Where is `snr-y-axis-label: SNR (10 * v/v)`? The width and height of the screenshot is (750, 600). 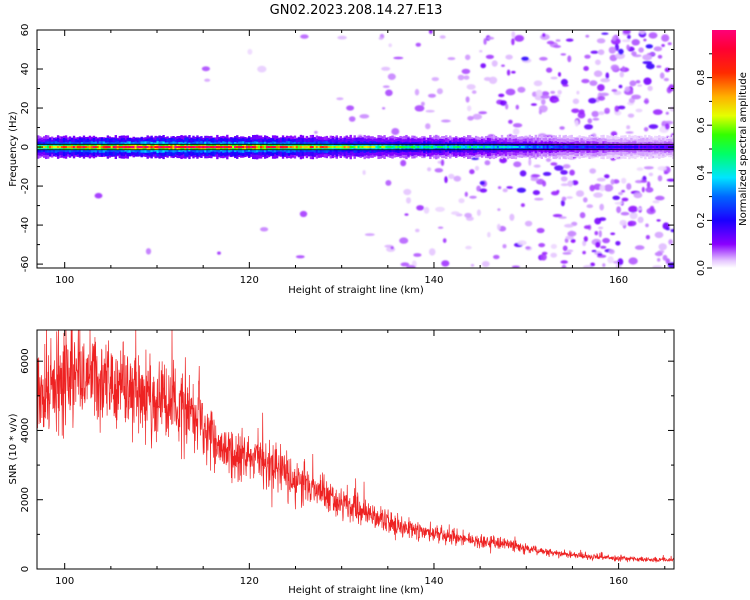 snr-y-axis-label: SNR (10 * v/v) is located at coordinates (13, 448).